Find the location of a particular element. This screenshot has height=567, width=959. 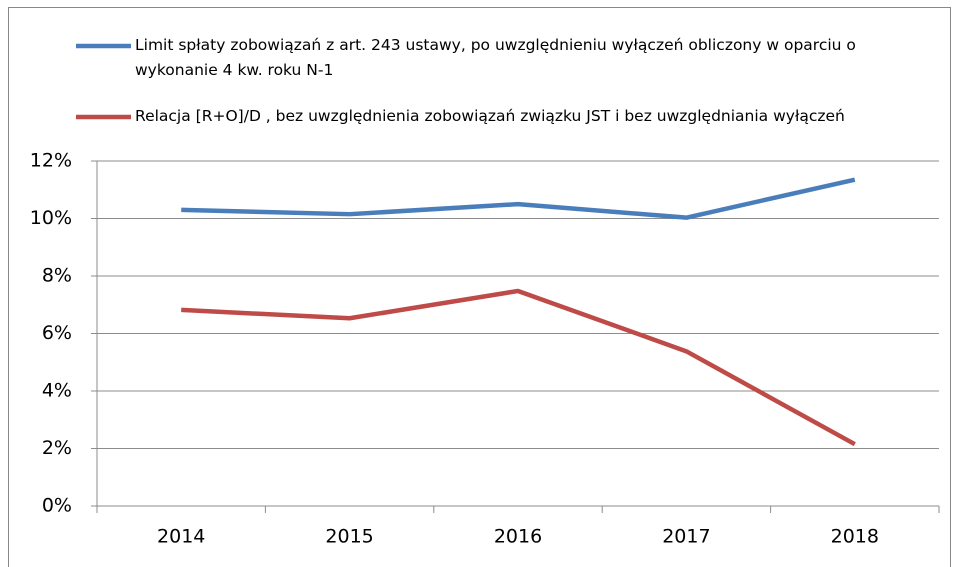

series-line is located at coordinates (518, 198).